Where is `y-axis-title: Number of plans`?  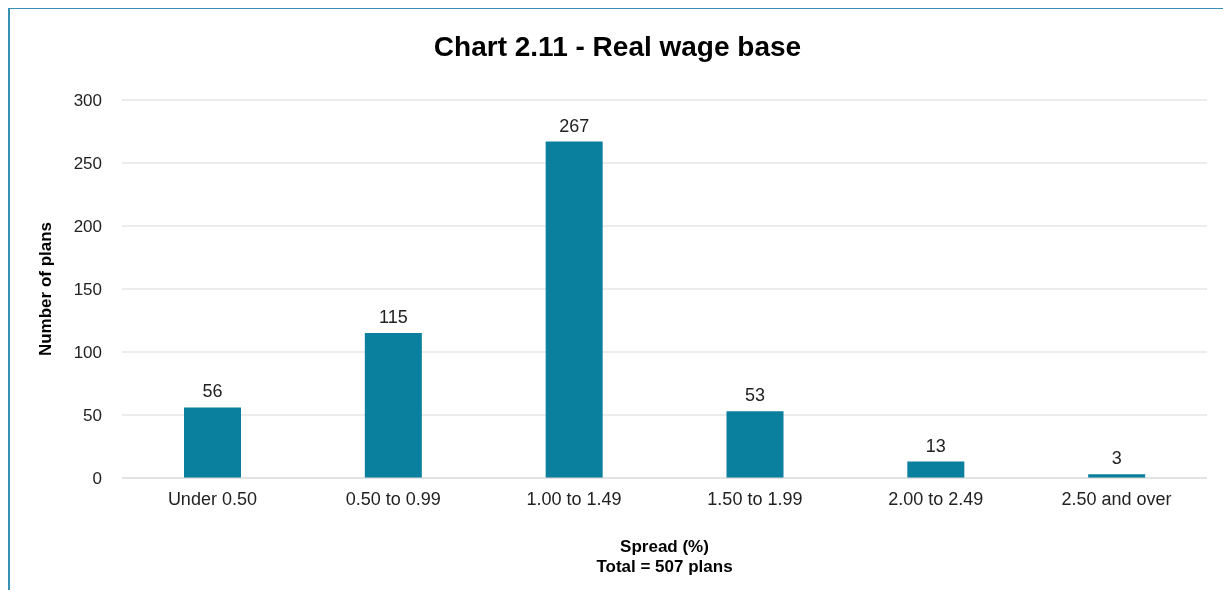
y-axis-title: Number of plans is located at coordinates (46, 289).